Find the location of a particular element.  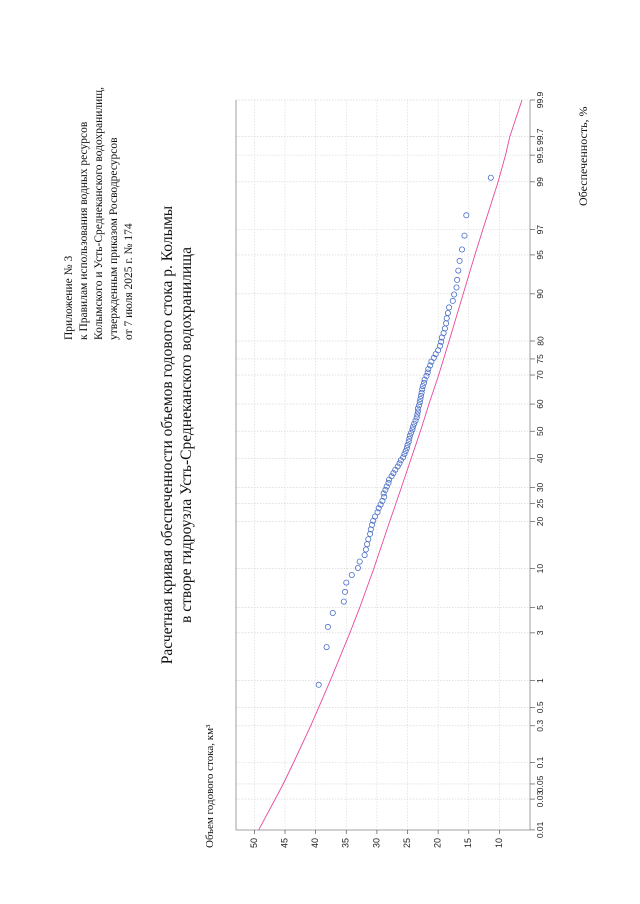

probability-tick-label: 99.7 is located at coordinates (540, 136).